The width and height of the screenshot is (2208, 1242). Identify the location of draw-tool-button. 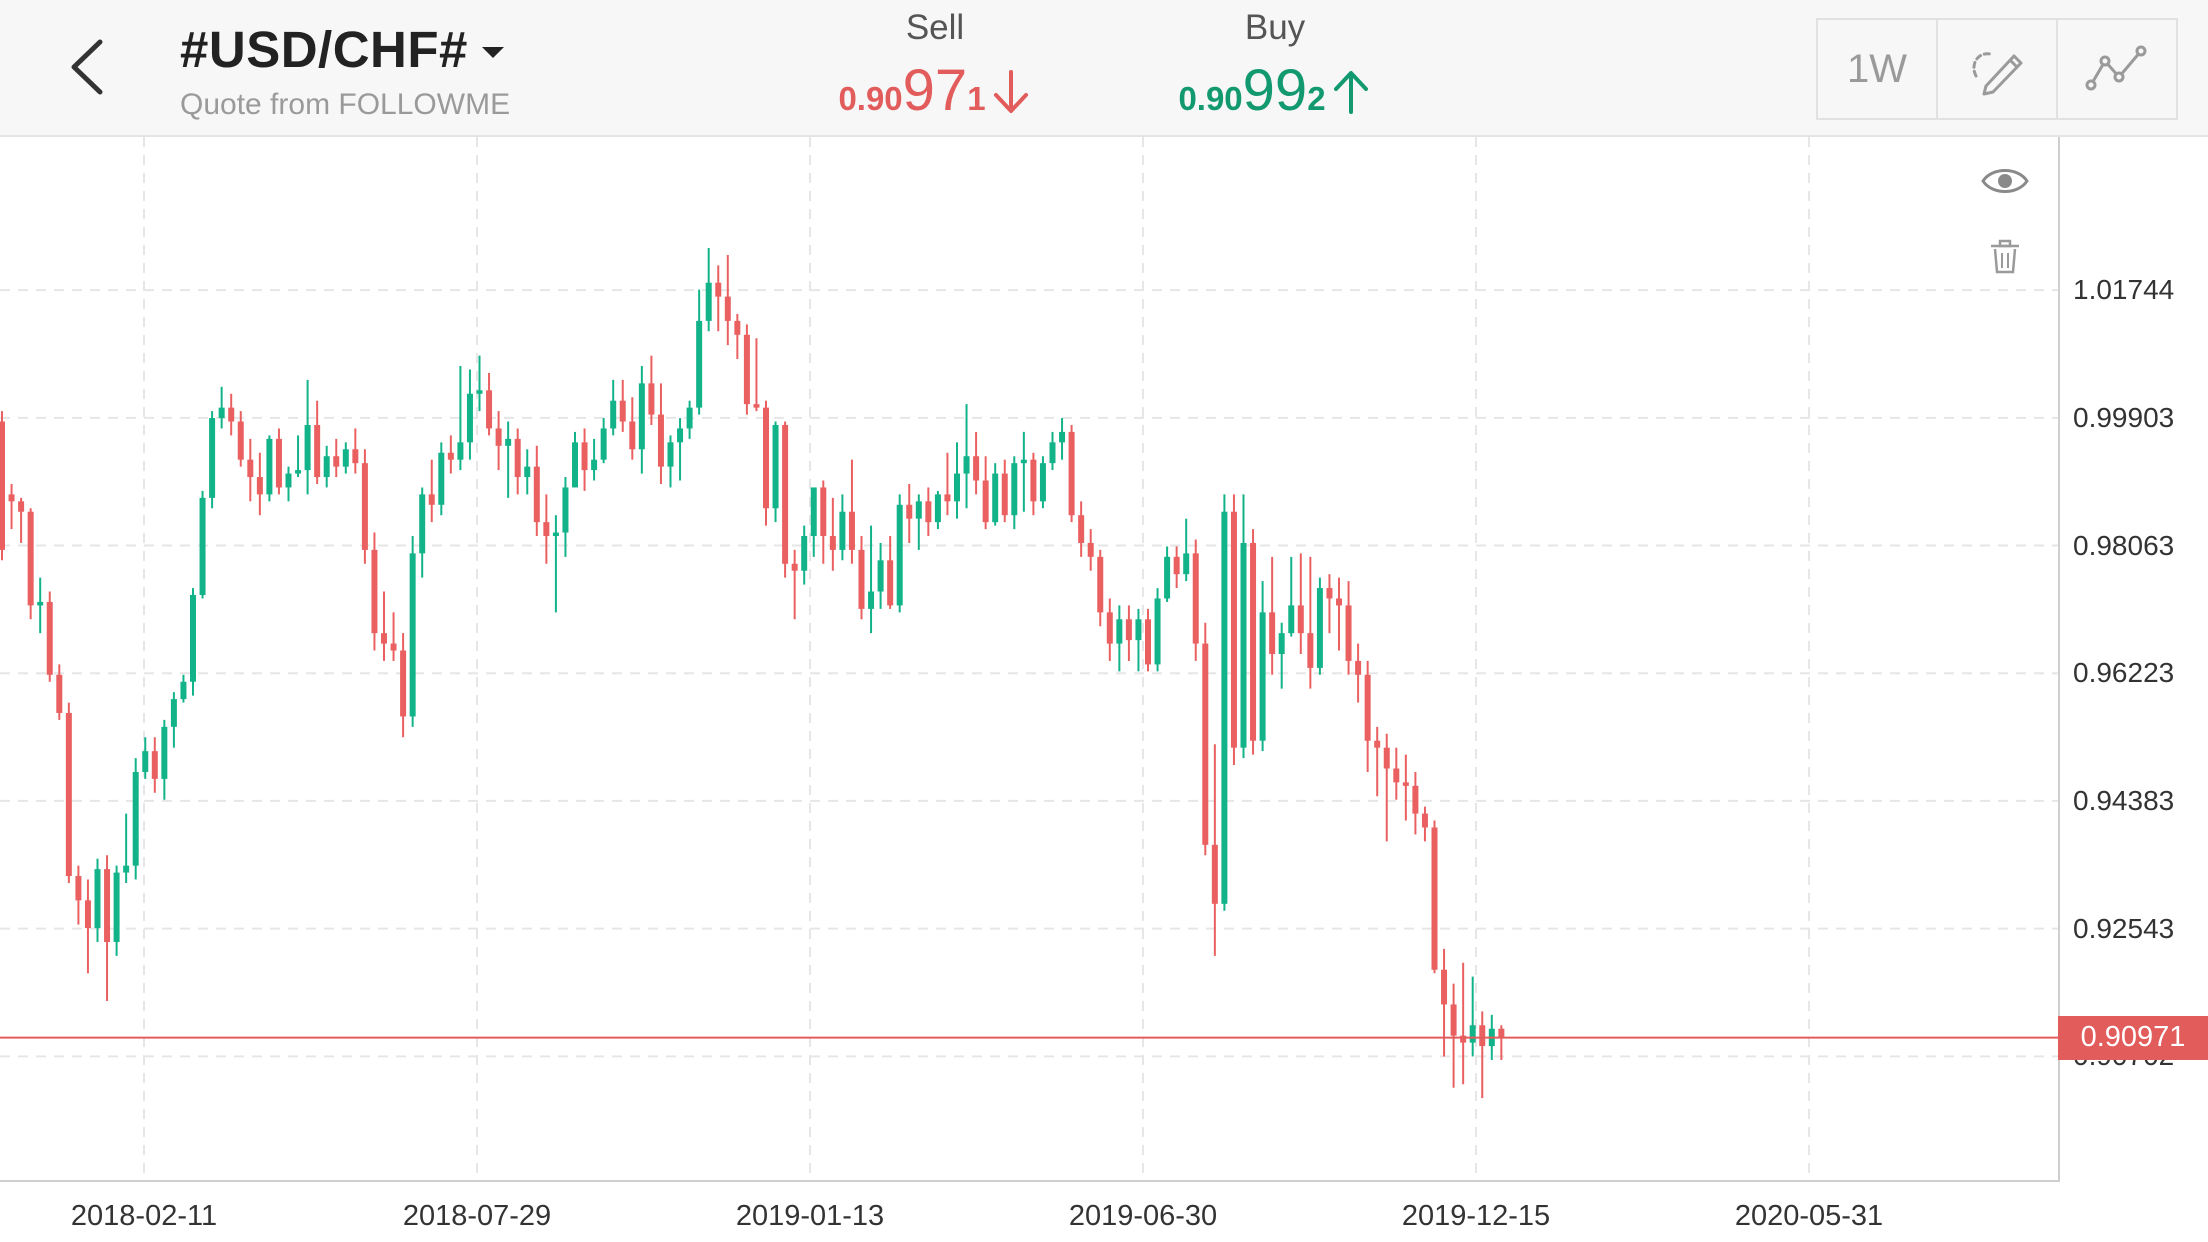
(1998, 69).